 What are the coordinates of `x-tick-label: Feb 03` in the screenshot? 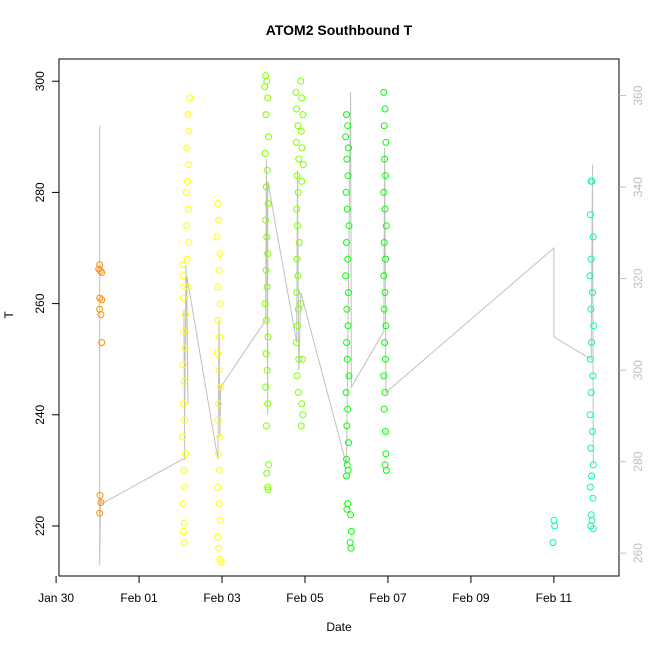 It's located at (222, 598).